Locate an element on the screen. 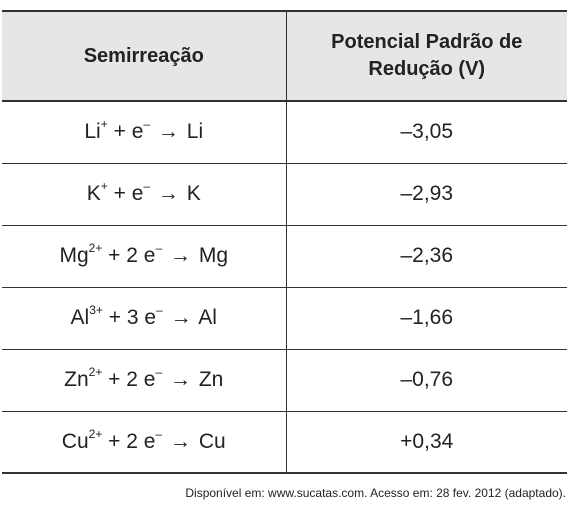 This screenshot has height=522, width=570. potential-cell: –3,05 is located at coordinates (426, 132).